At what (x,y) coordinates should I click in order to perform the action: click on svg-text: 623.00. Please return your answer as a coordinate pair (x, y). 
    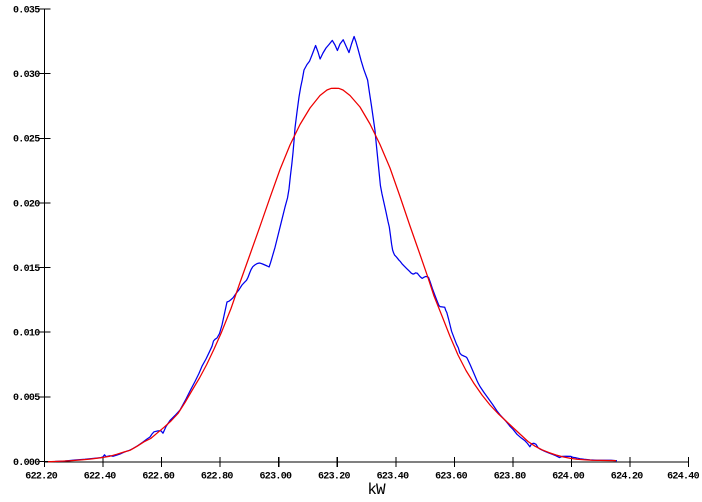
    Looking at the image, I should click on (275, 477).